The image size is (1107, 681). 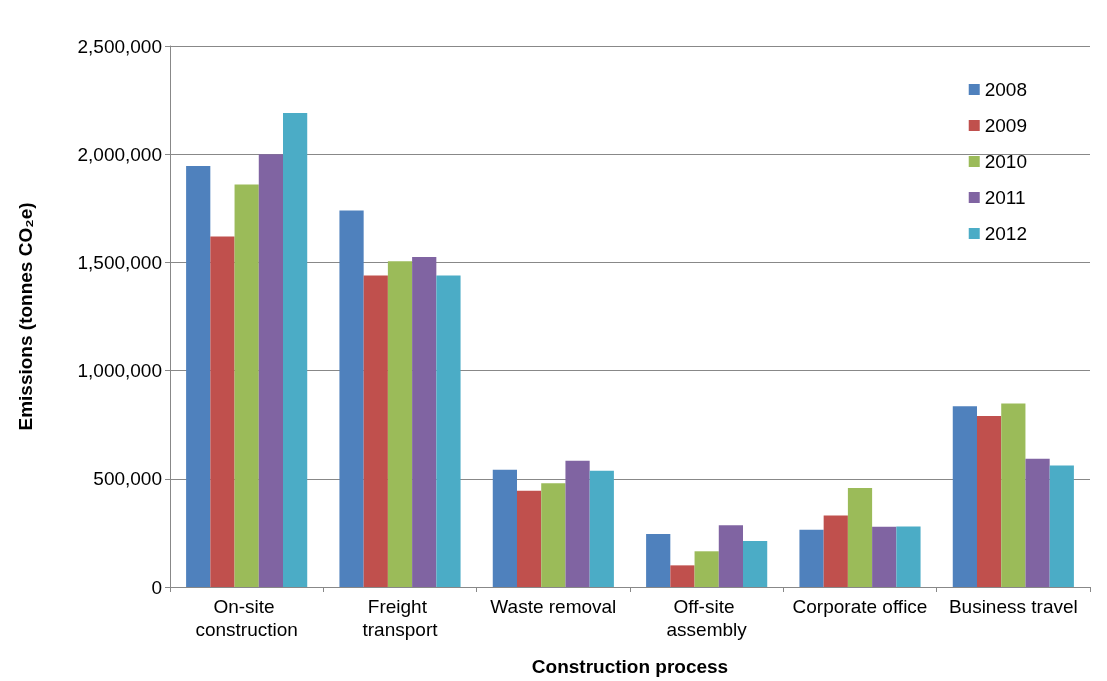 What do you see at coordinates (630, 666) in the screenshot?
I see `x-axis-title: Construction process` at bounding box center [630, 666].